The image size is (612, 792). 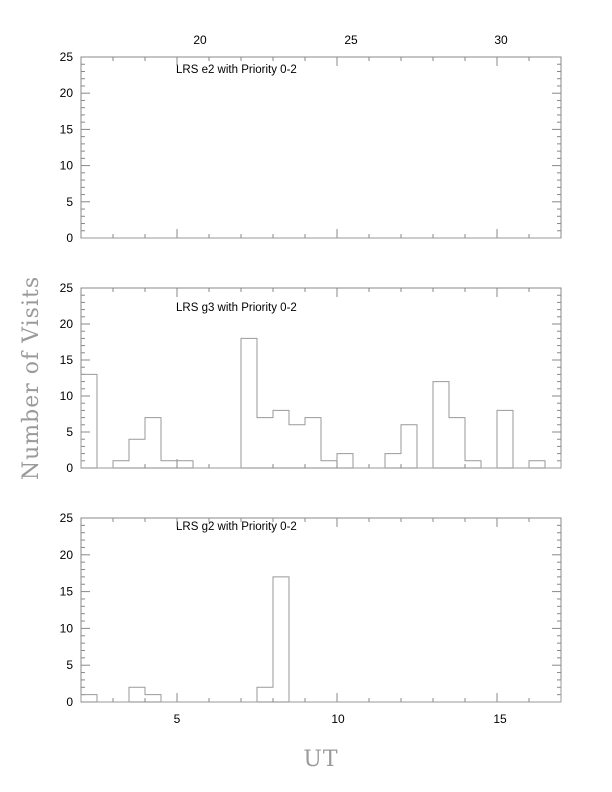 I want to click on x-axis-title: UT, so click(x=320, y=759).